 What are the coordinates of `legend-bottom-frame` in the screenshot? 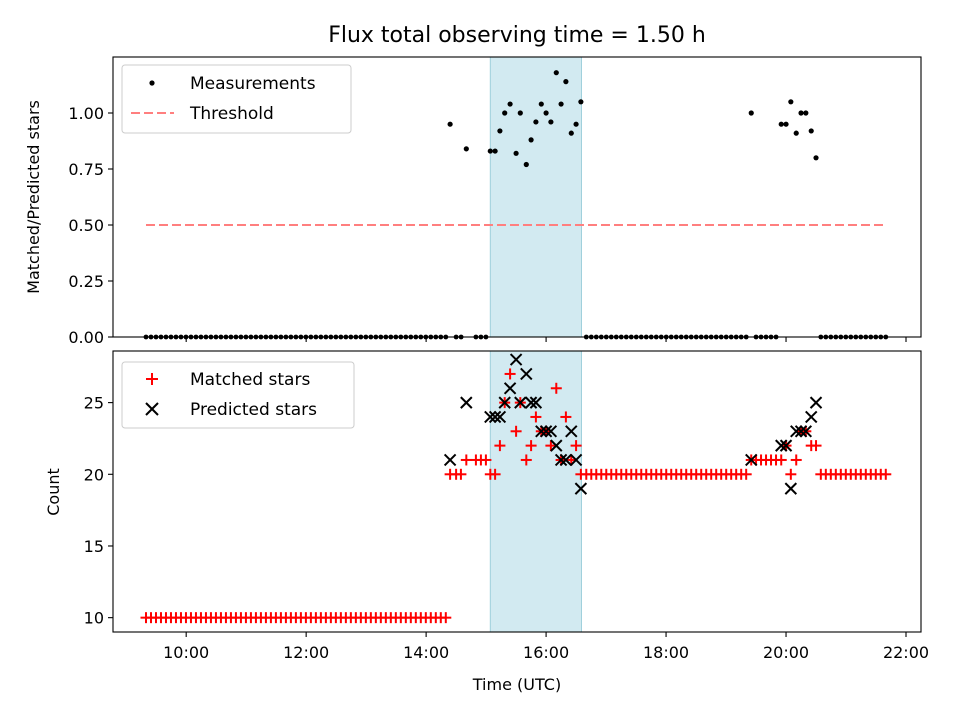 It's located at (238, 395).